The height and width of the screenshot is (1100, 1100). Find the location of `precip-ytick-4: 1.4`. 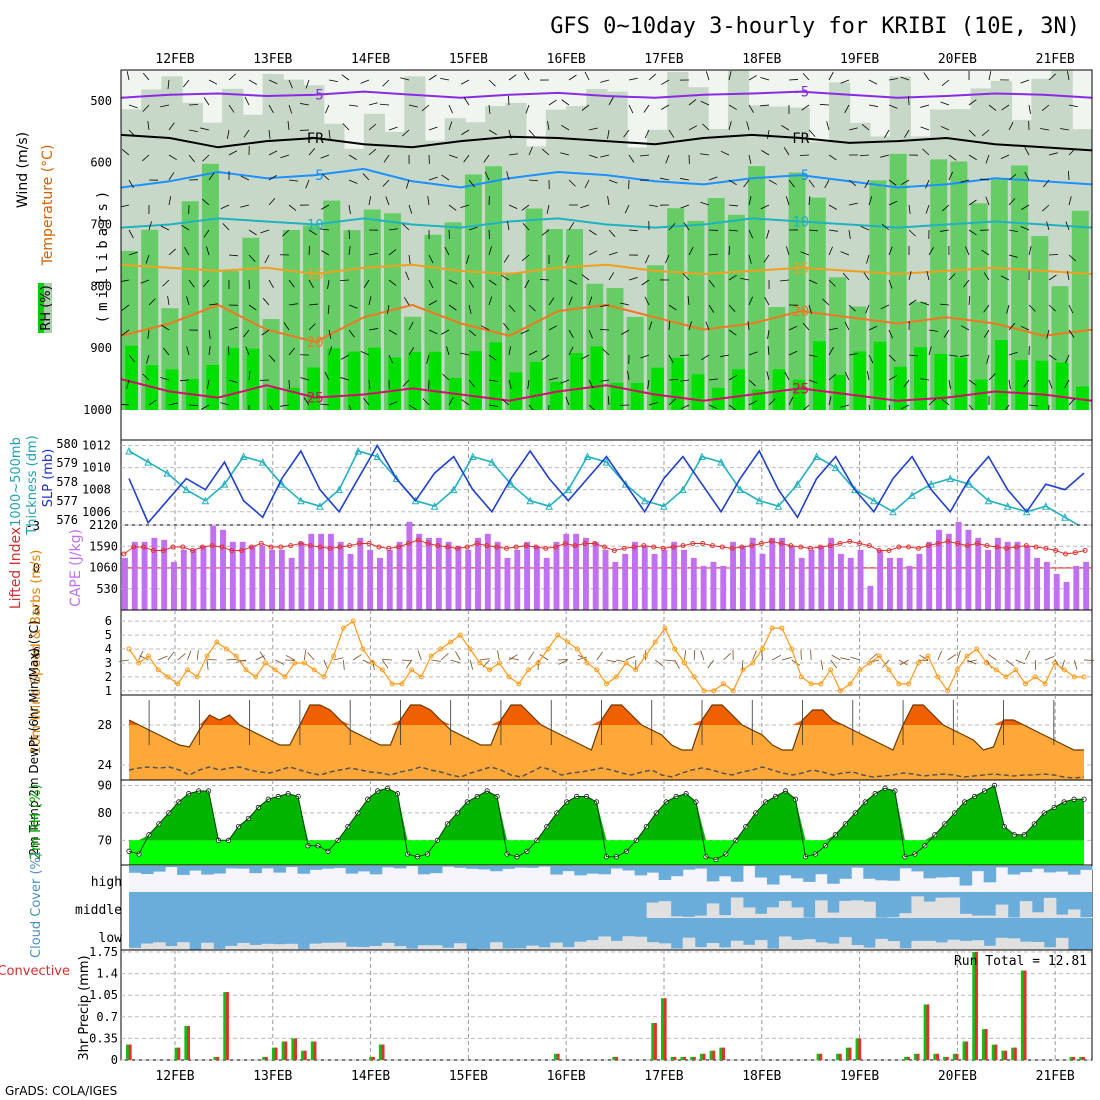

precip-ytick-4: 1.4 is located at coordinates (107, 974).